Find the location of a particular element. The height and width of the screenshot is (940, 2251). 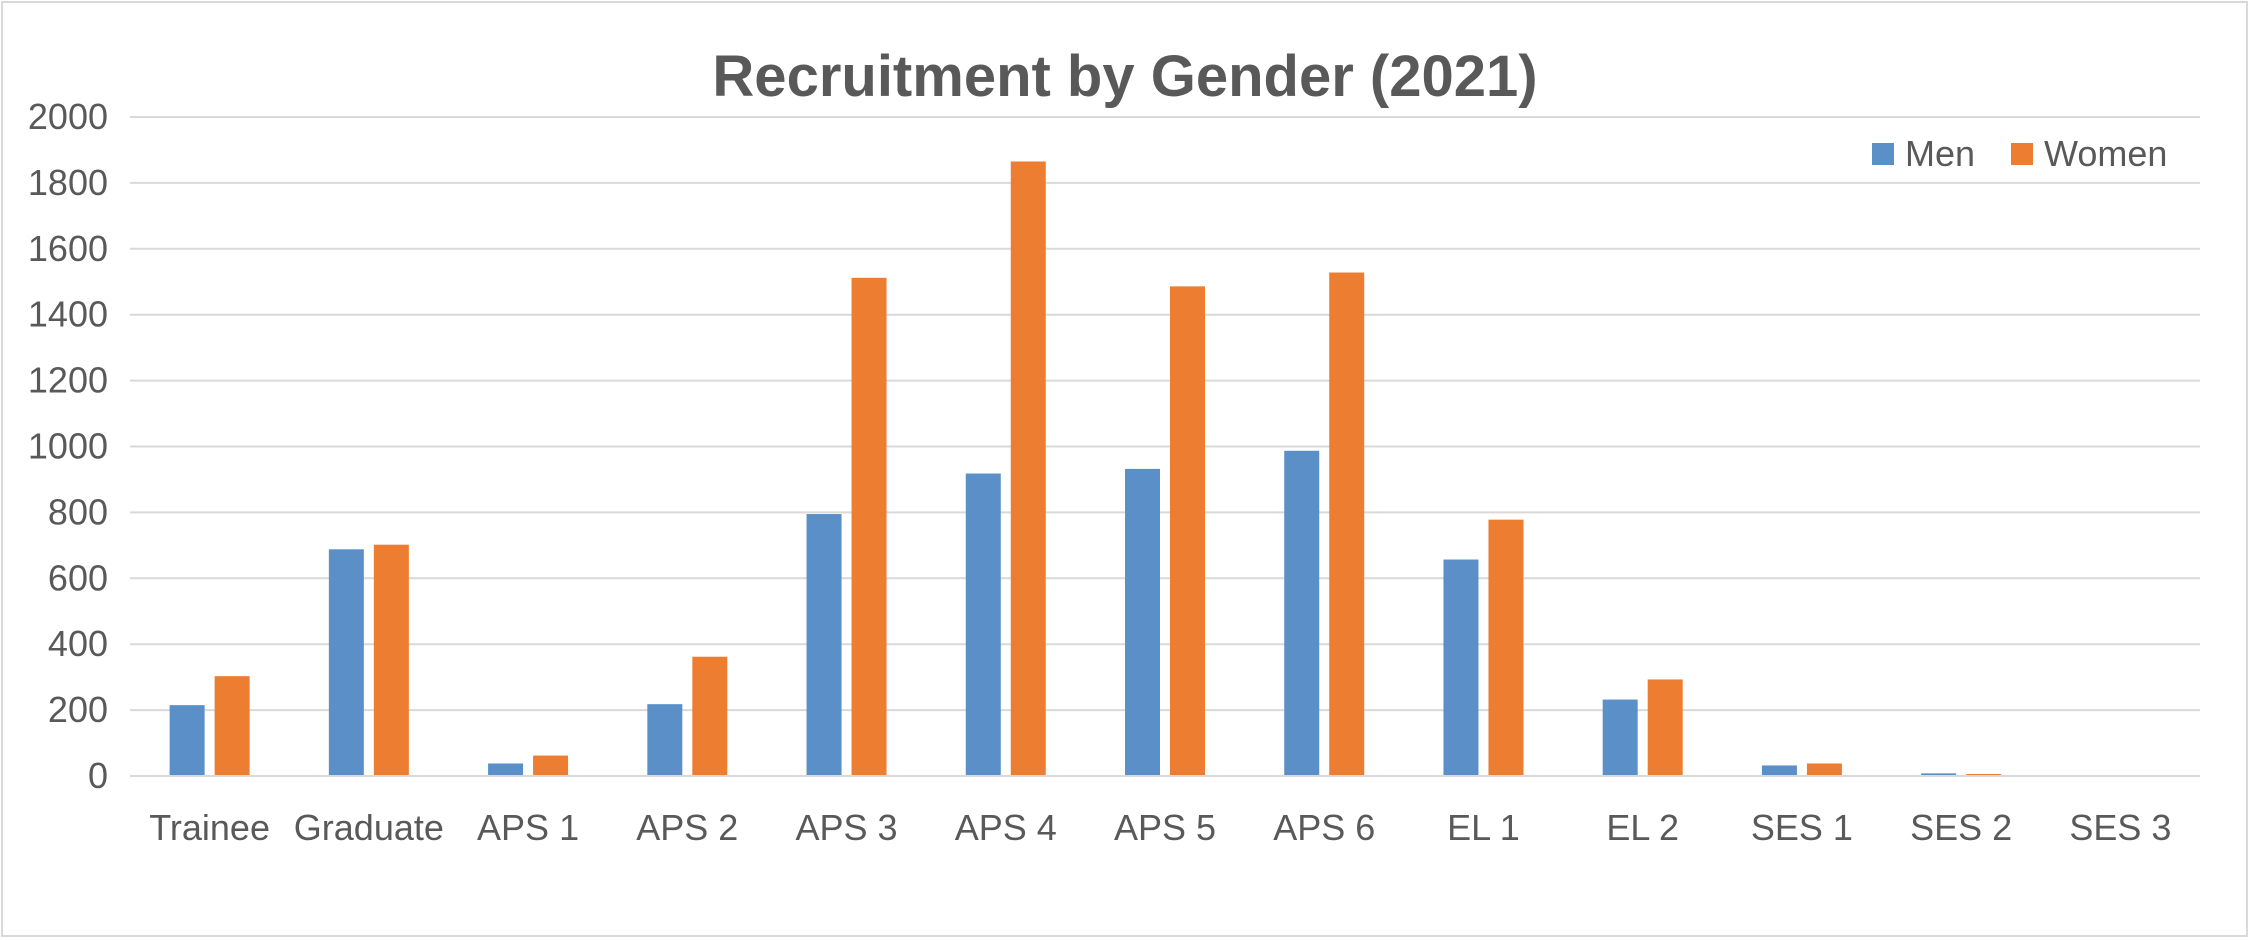

x-category-label: APS 5 is located at coordinates (1165, 827).